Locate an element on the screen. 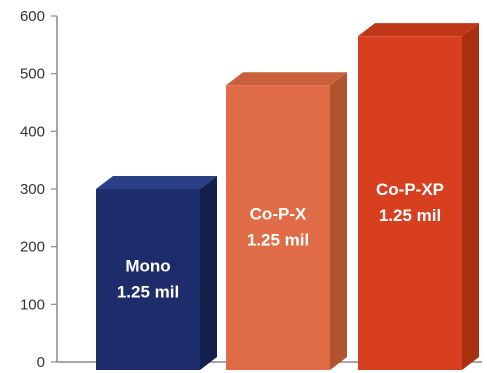 The width and height of the screenshot is (487, 373). y-tick-label: 200 is located at coordinates (32, 247).